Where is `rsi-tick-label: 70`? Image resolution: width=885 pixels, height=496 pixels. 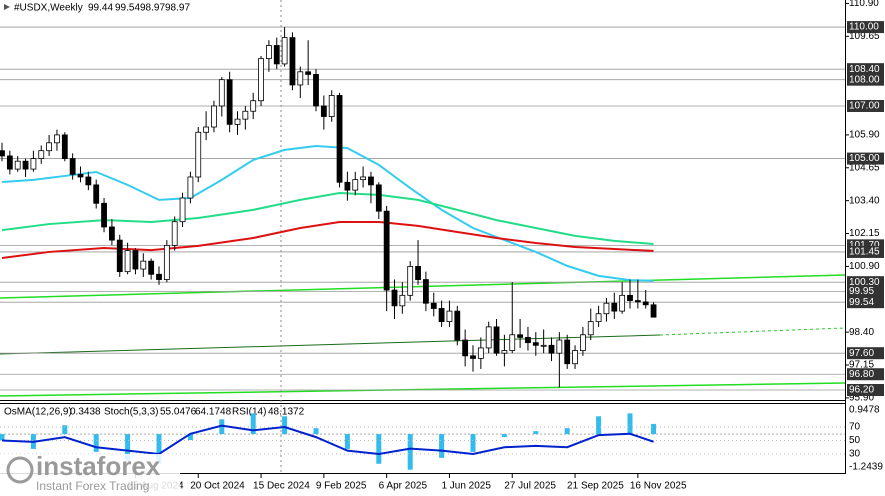
rsi-tick-label: 70 is located at coordinates (855, 427).